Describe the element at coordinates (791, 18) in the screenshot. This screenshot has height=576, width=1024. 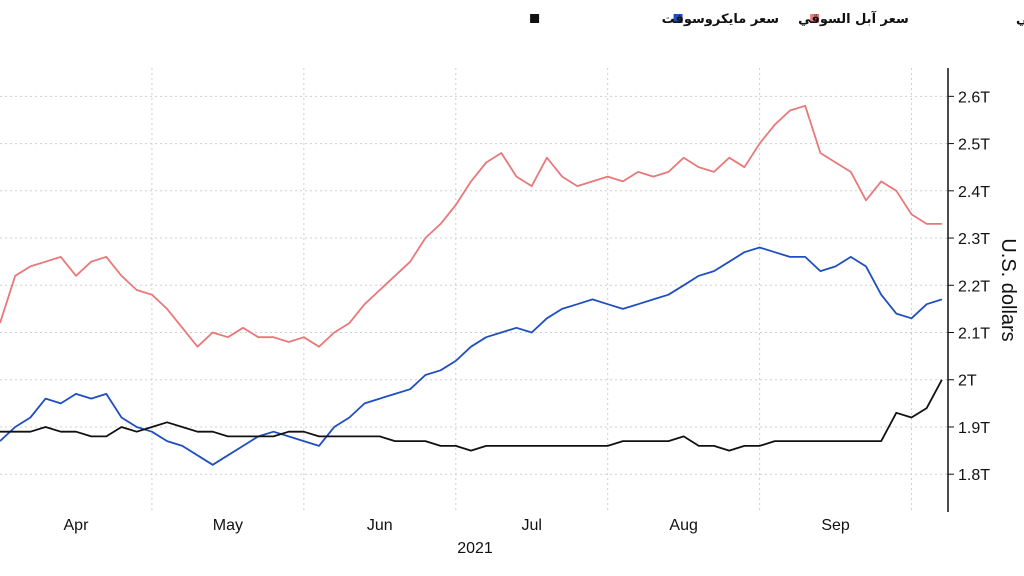
I see `legend-item-1: سعر آبل السوقي` at that location.